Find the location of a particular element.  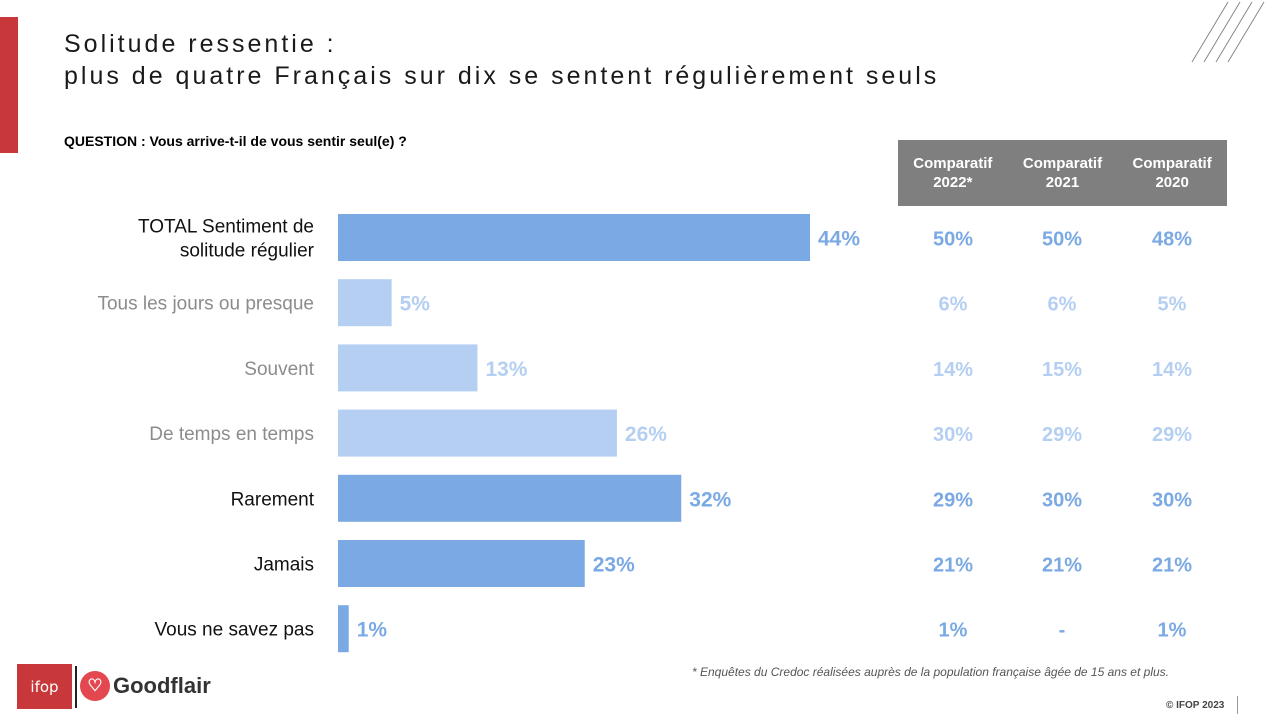

goodflair-logo: Goodflair is located at coordinates (162, 685).